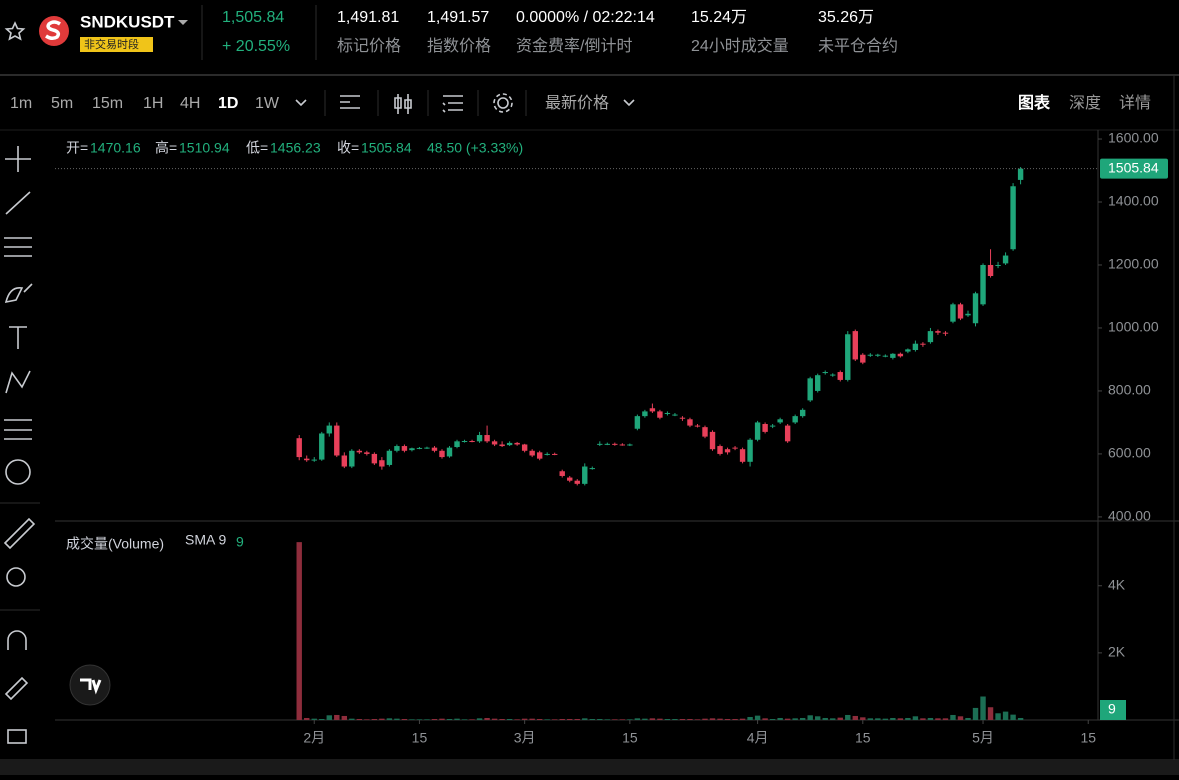 This screenshot has width=1179, height=780. Describe the element at coordinates (62, 103) in the screenshot. I see `interval: 5m` at that location.